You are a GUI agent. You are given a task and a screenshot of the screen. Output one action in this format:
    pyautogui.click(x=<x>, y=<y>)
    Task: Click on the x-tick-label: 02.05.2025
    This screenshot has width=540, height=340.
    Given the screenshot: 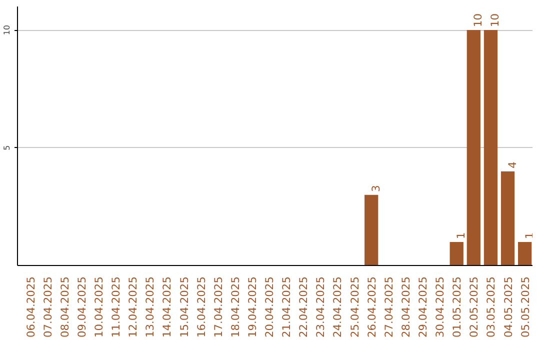 What is the action you would take?
    pyautogui.click(x=474, y=307)
    